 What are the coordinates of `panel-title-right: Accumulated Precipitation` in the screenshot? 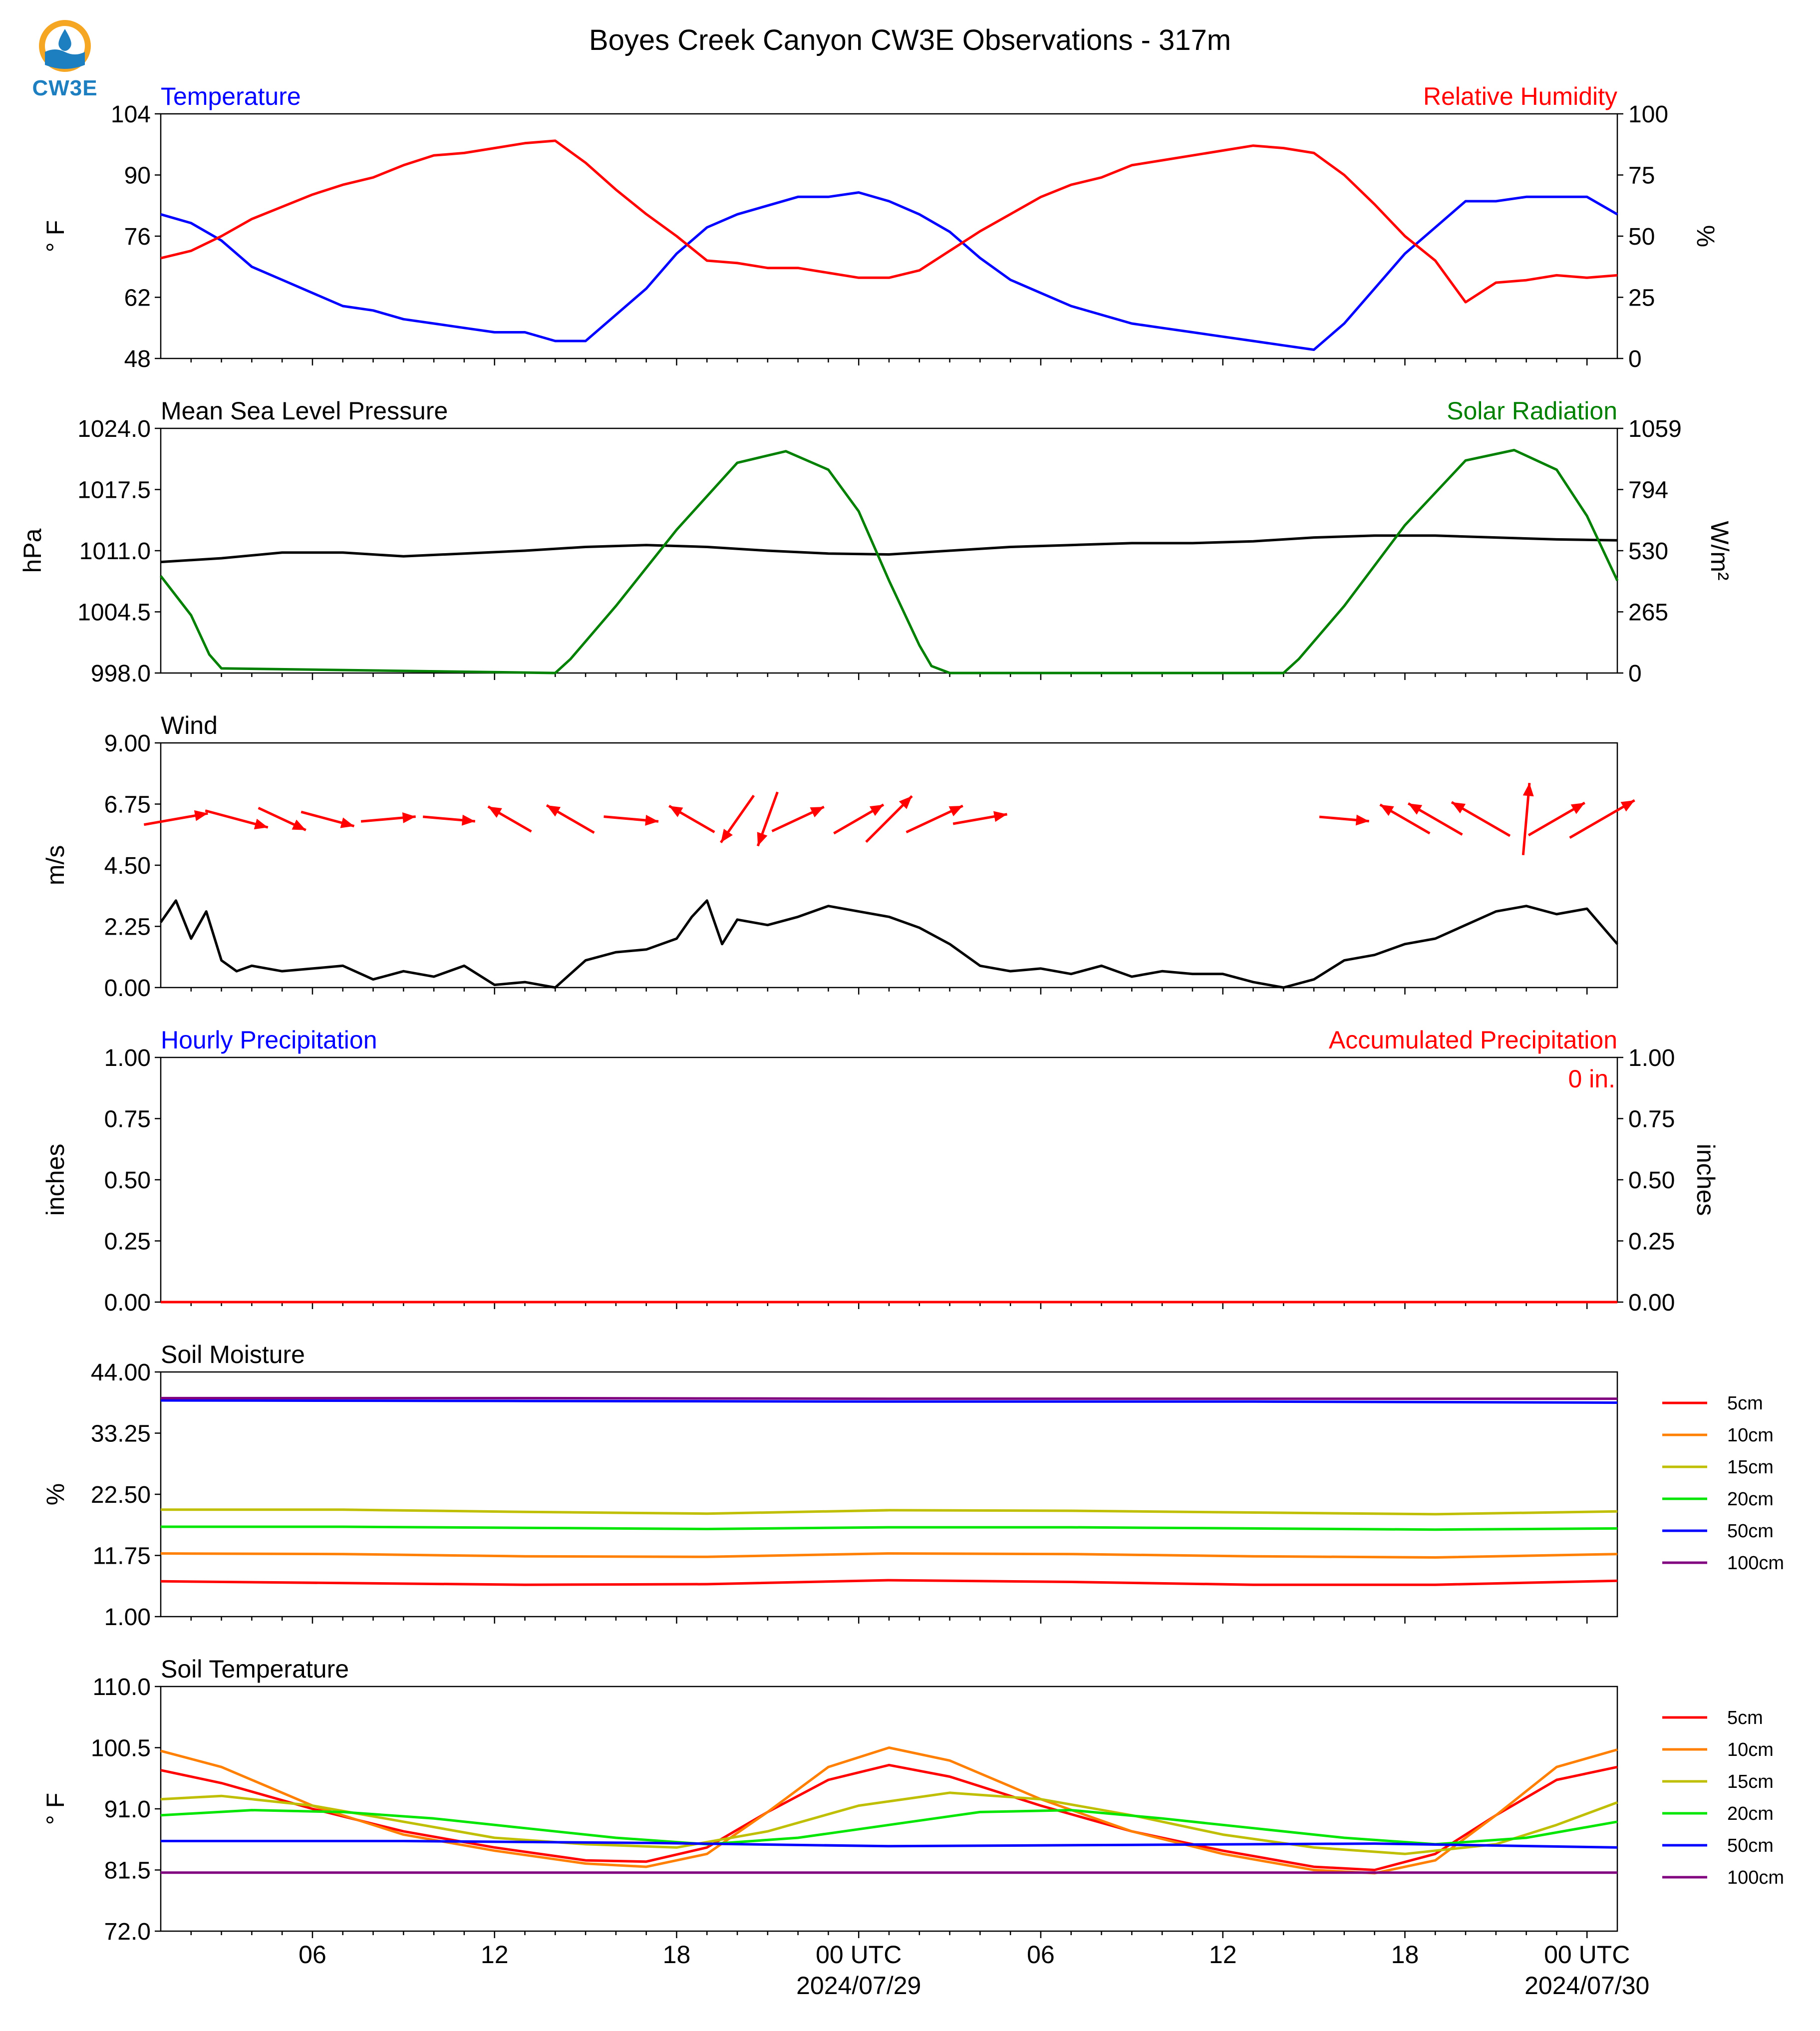 It's located at (1473, 1040).